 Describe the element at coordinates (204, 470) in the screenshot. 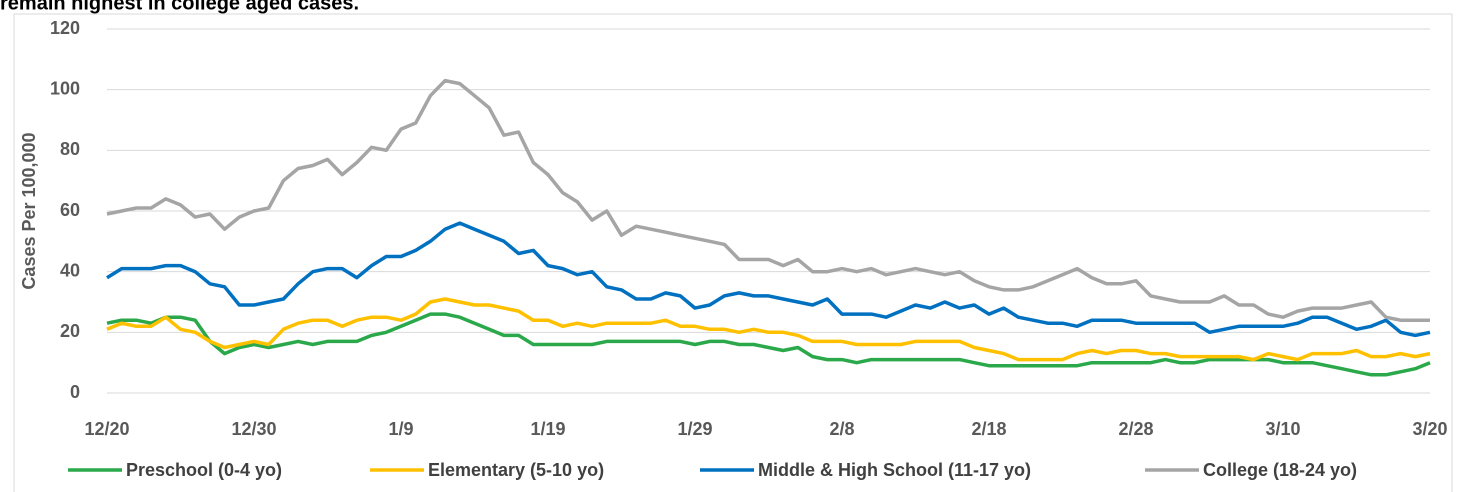

I see `legend-label: Preschool (0-4 yo)` at that location.